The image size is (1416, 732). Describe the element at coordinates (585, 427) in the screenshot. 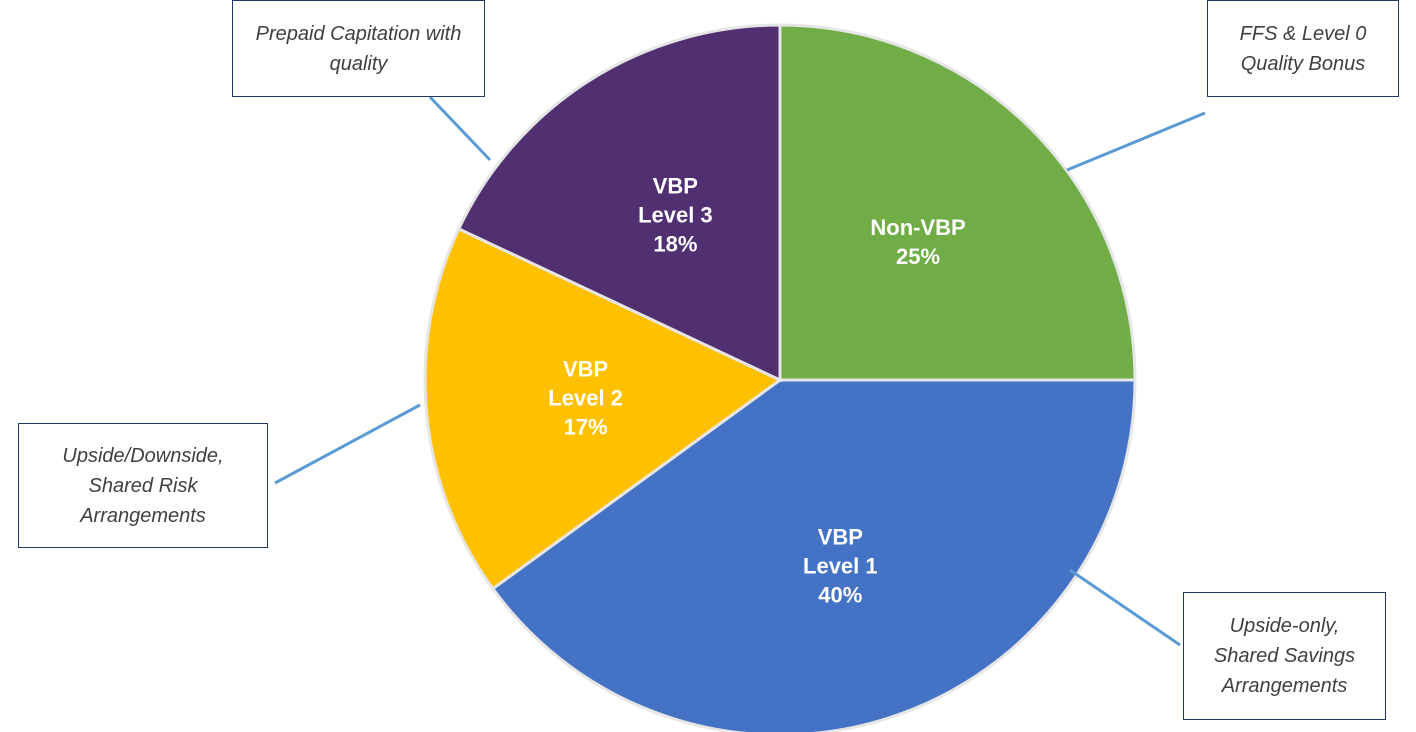

I see `value-label: 17%` at that location.